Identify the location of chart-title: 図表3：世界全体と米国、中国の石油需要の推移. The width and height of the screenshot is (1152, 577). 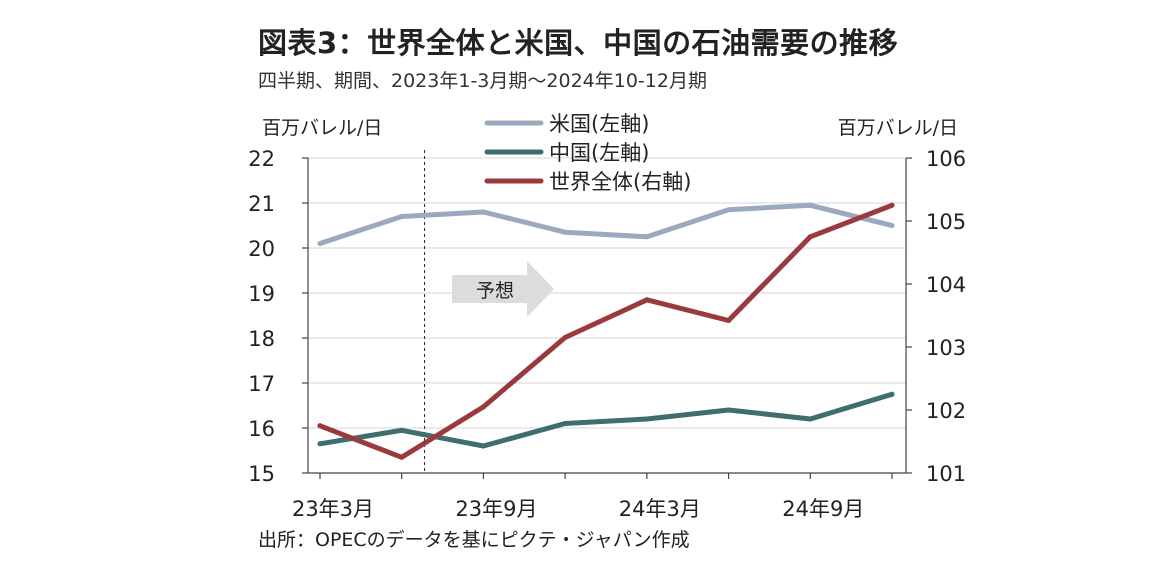
(578, 43).